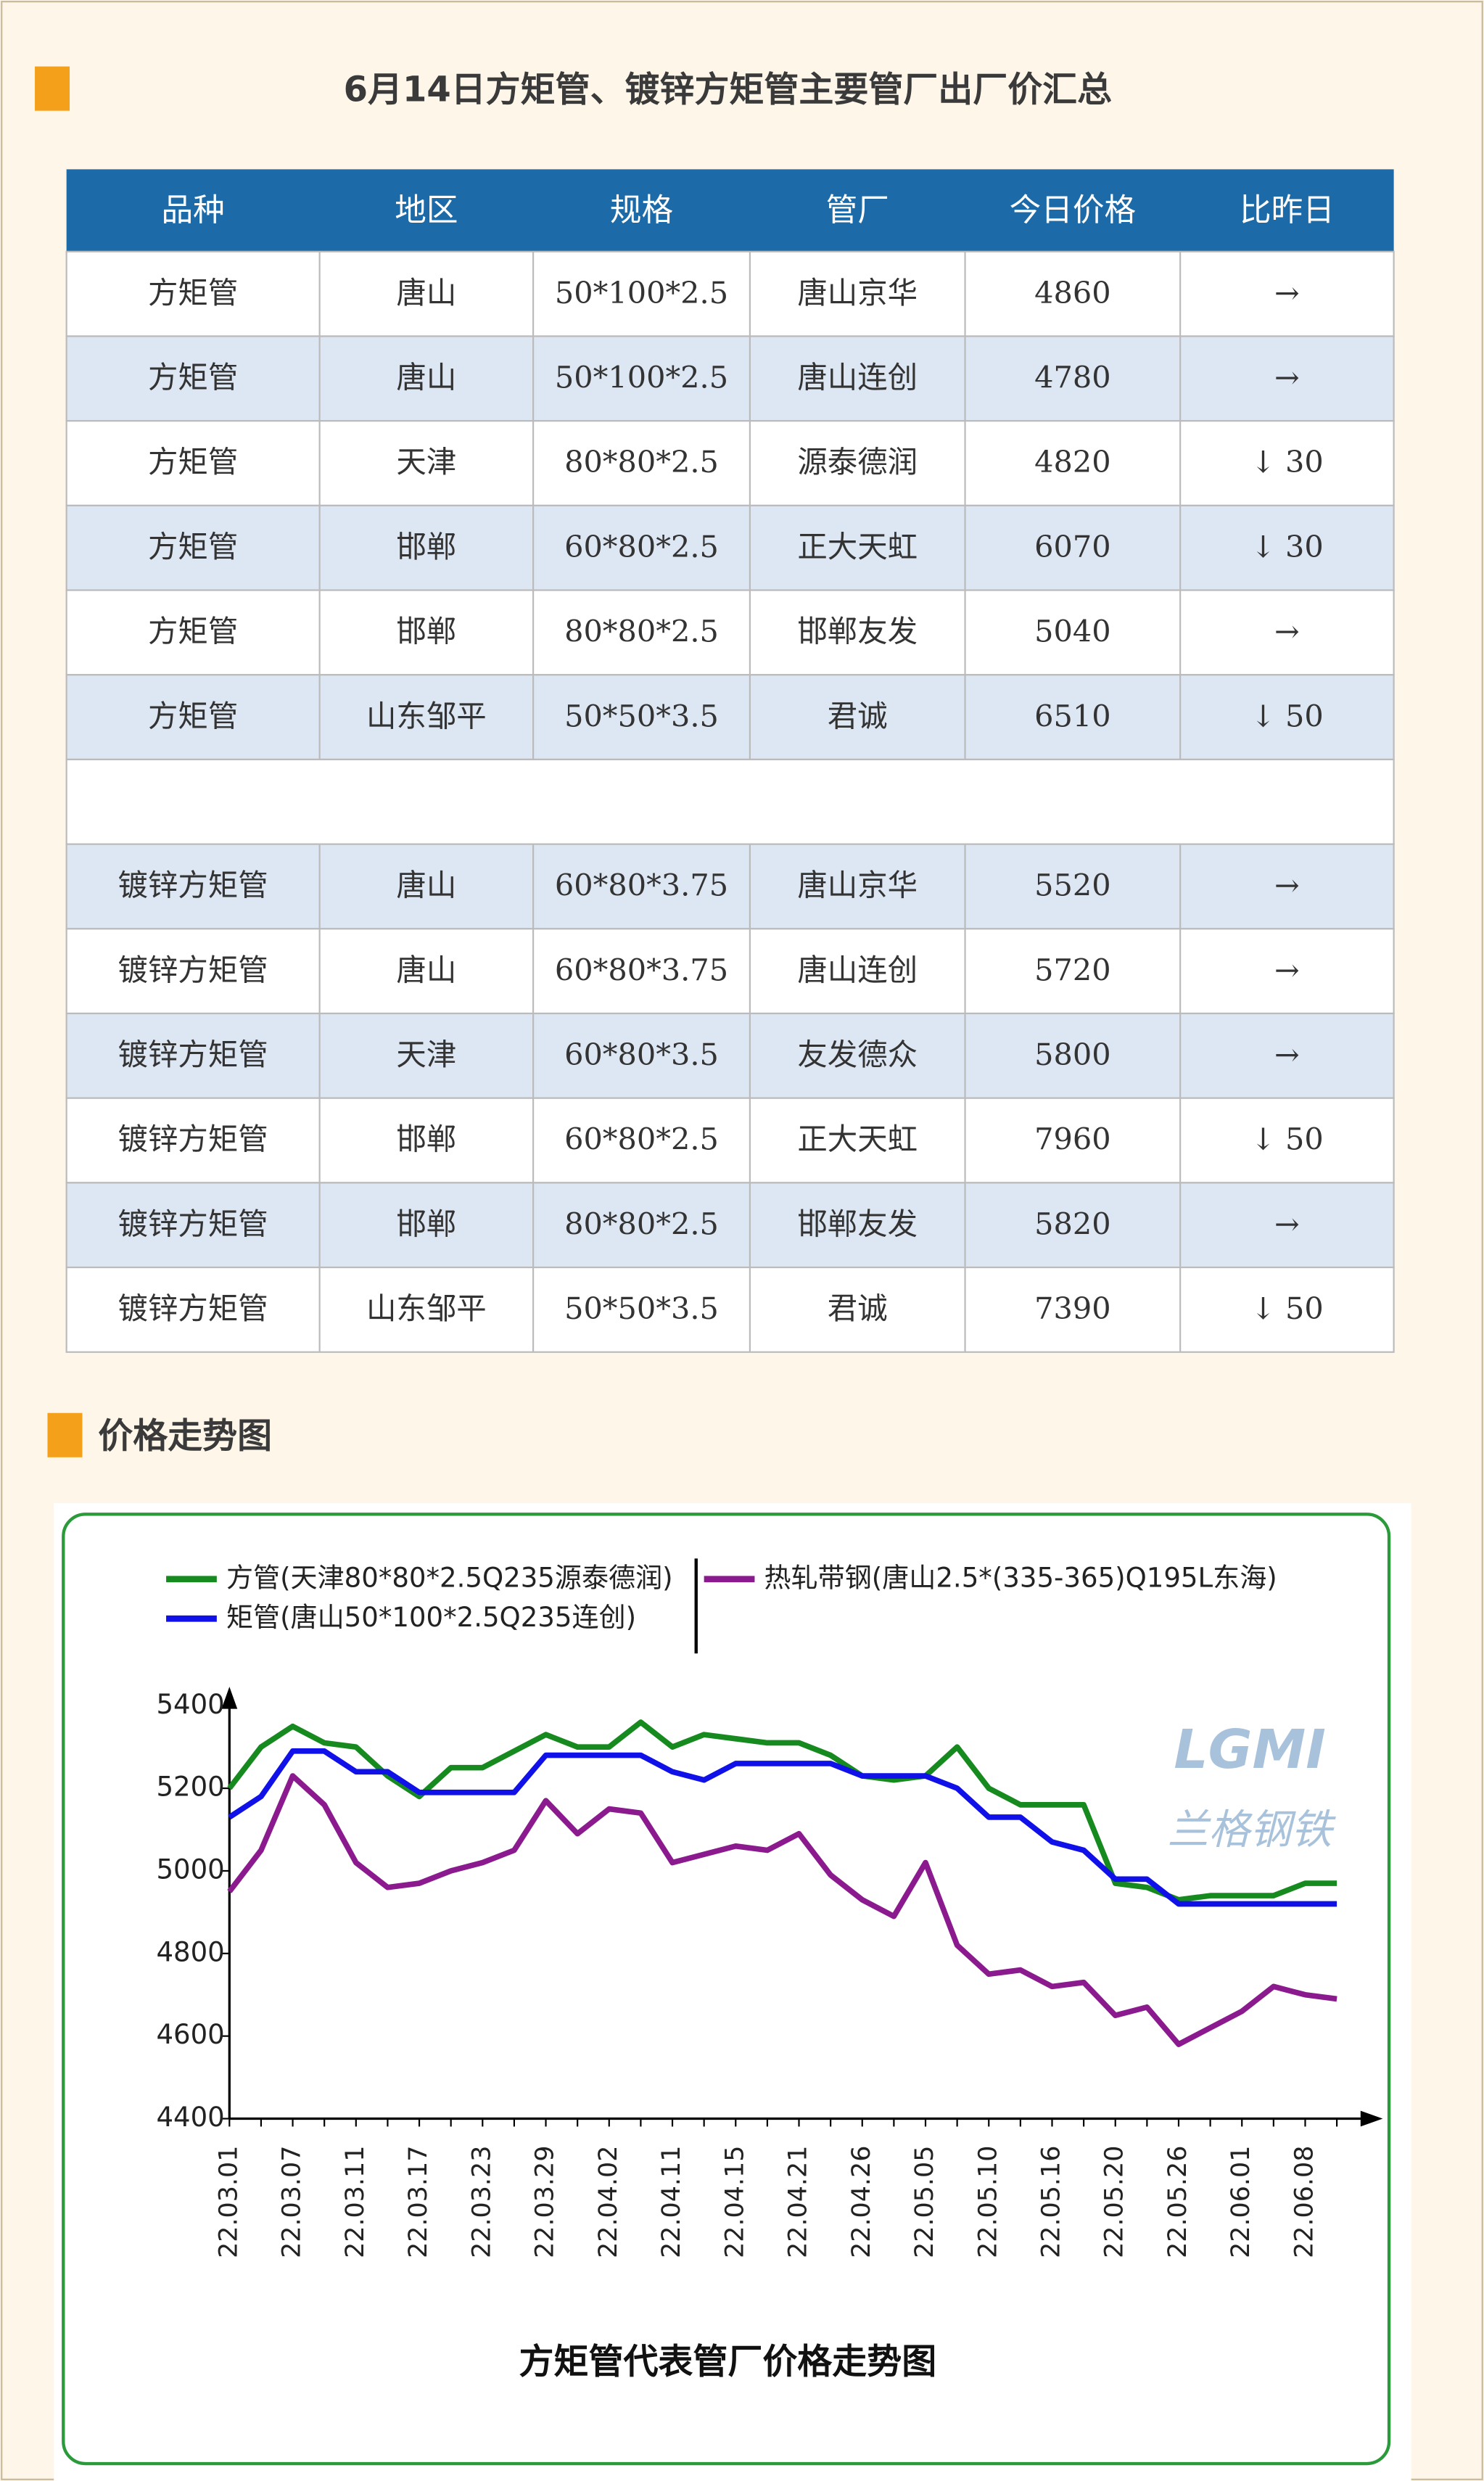 The width and height of the screenshot is (1484, 2481). What do you see at coordinates (924, 2202) in the screenshot?
I see `x-tick-label: 22.05.05` at bounding box center [924, 2202].